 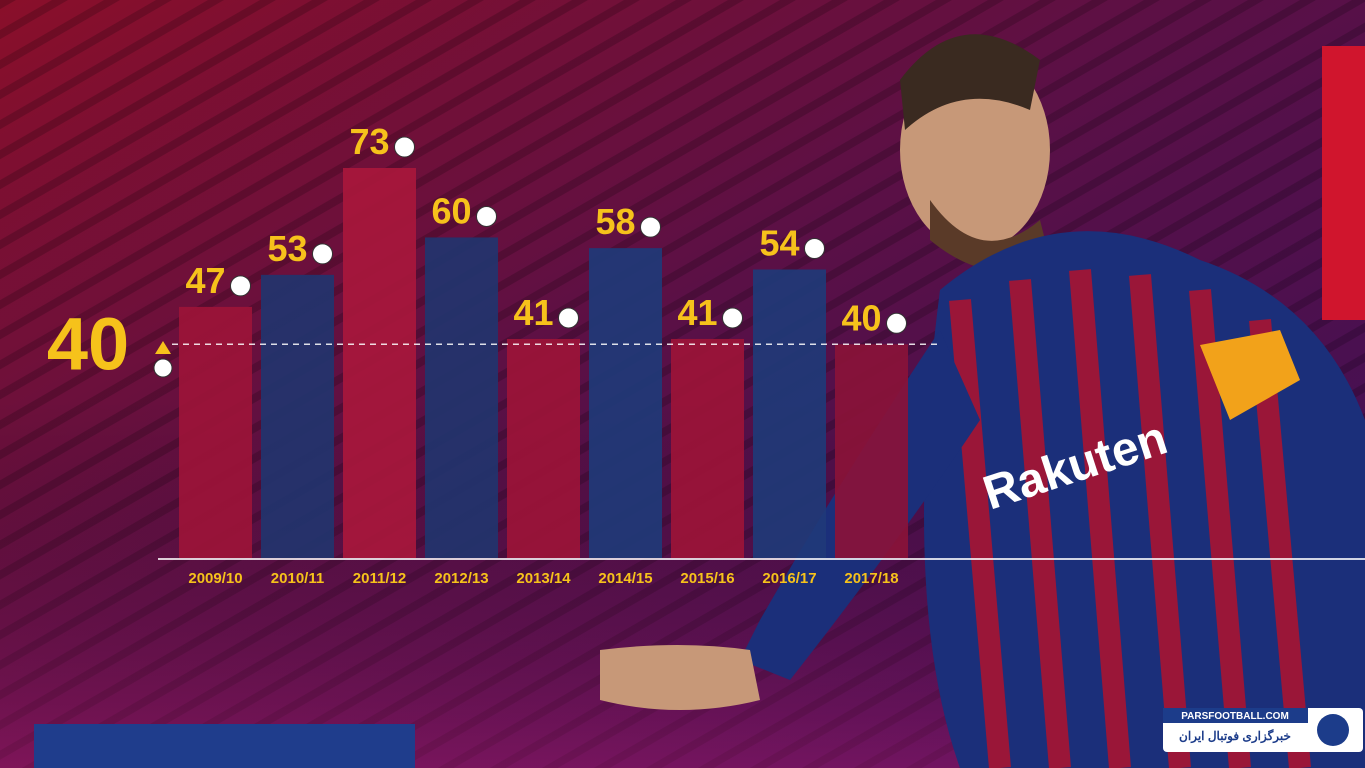 What do you see at coordinates (871, 578) in the screenshot?
I see `x-tick-label: 2017/18` at bounding box center [871, 578].